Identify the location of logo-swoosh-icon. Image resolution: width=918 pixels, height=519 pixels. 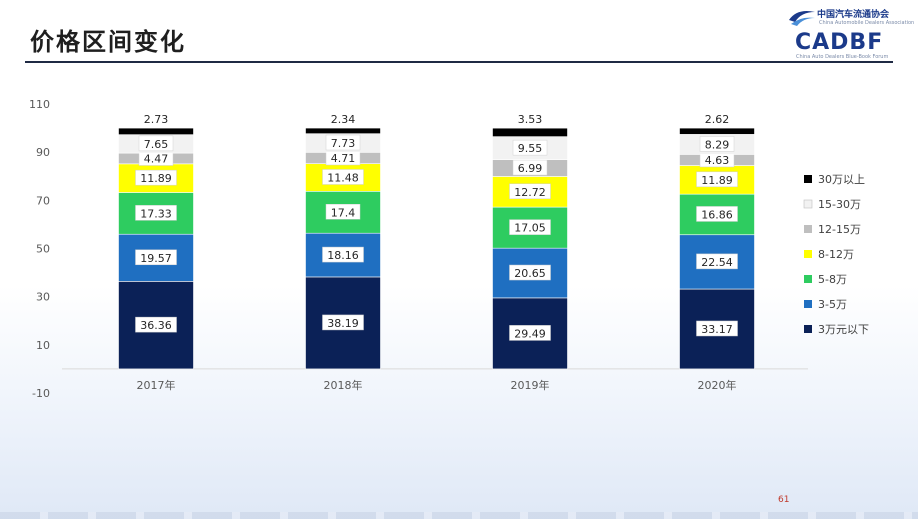
(802, 18).